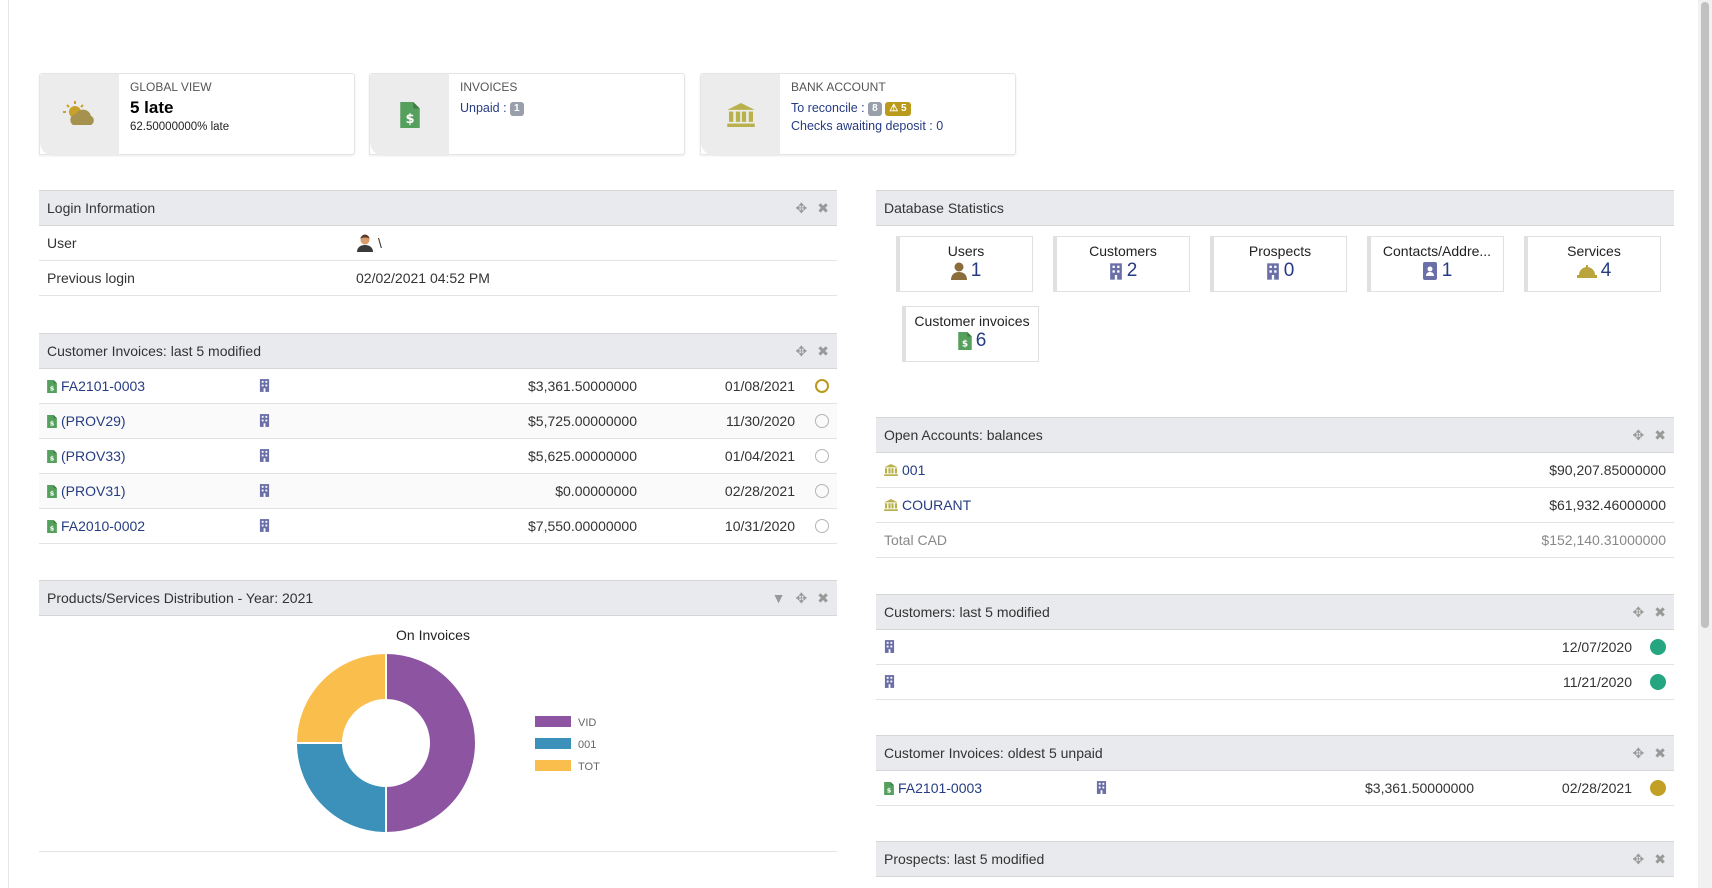  Describe the element at coordinates (197, 114) in the screenshot. I see `global-view-box: GLOBAL VIEW 5 late 62.50000000% late` at that location.